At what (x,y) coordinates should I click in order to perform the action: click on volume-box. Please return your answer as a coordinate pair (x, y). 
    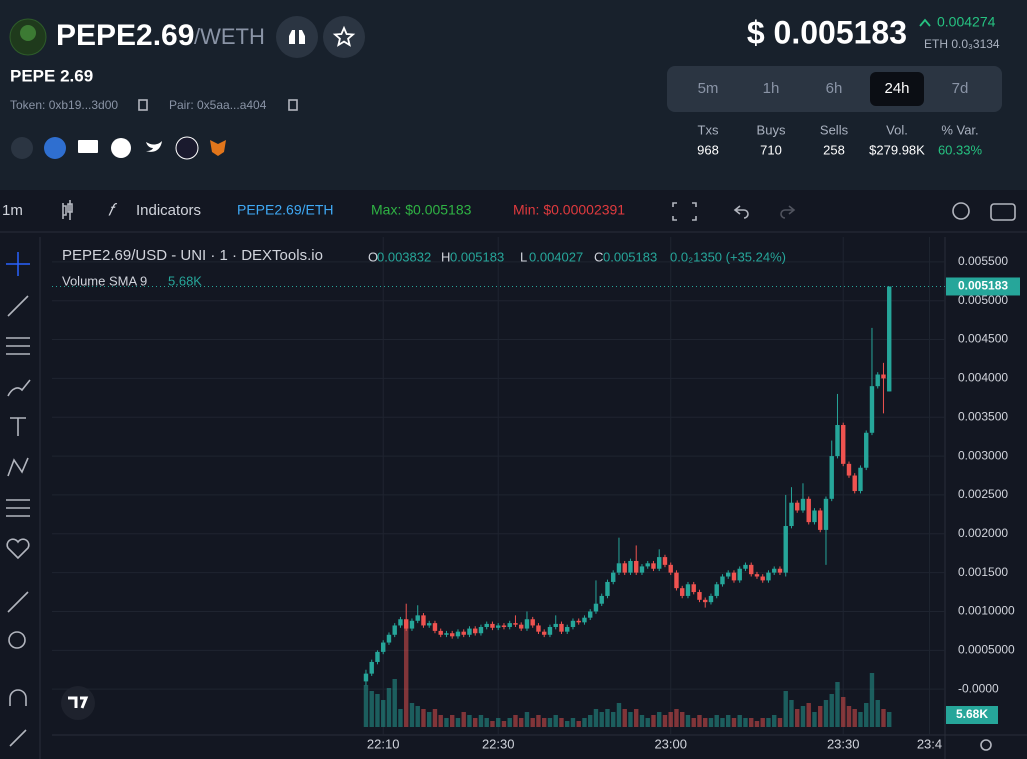
    Looking at the image, I should click on (972, 715).